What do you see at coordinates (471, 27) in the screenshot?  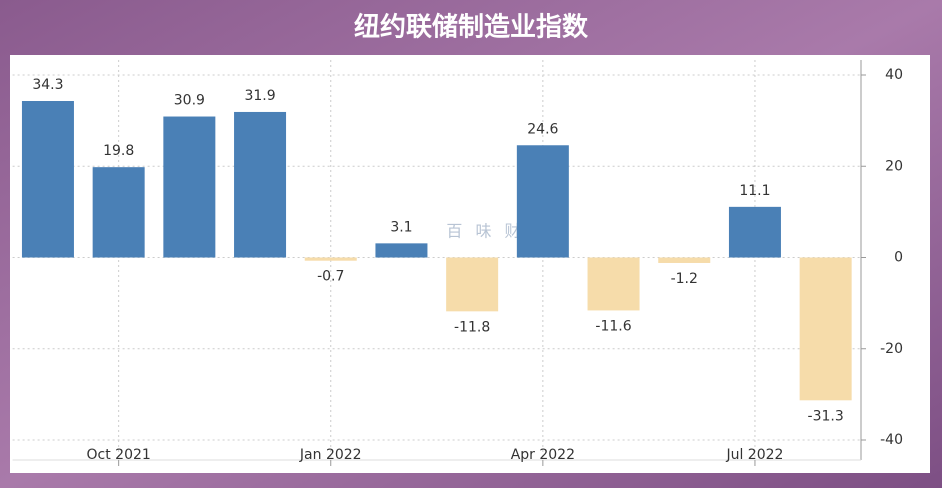 I see `chart-title: 纽约联储制造业指数` at bounding box center [471, 27].